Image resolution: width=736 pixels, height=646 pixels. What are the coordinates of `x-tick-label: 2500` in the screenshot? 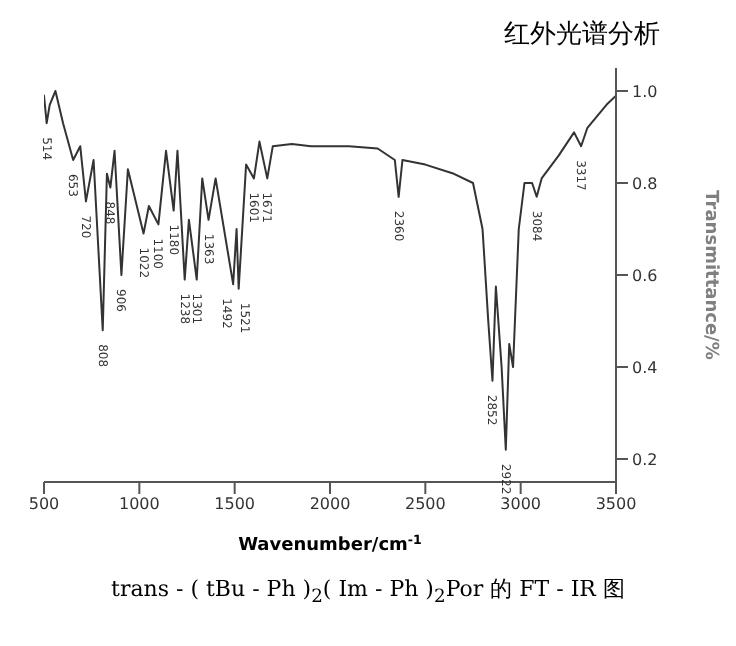 It's located at (425, 504).